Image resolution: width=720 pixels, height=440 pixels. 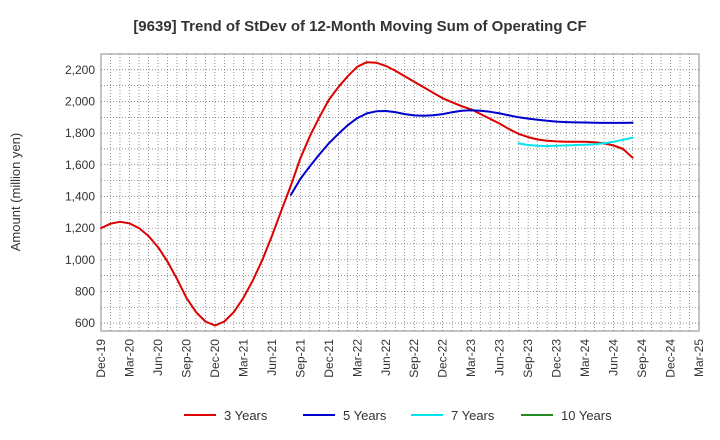 What do you see at coordinates (575, 142) in the screenshot?
I see `series-line-7-years` at bounding box center [575, 142].